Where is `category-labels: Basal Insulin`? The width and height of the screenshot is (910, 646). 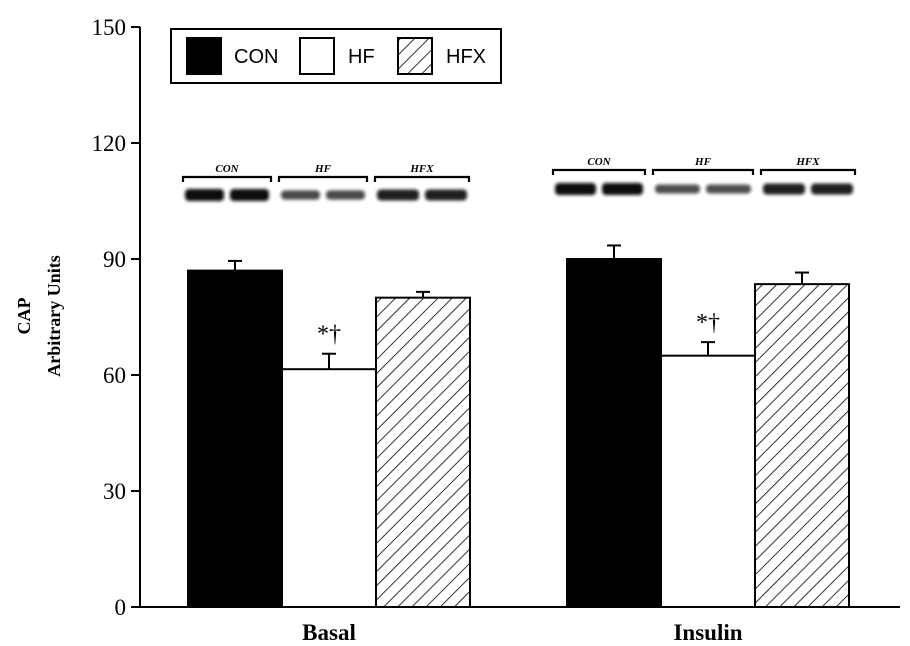
category-labels: Basal Insulin is located at coordinates (522, 632).